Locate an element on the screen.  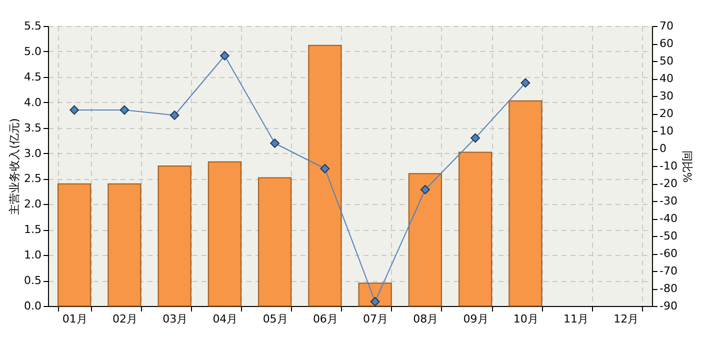
x-tick-label: 05月 is located at coordinates (275, 319).